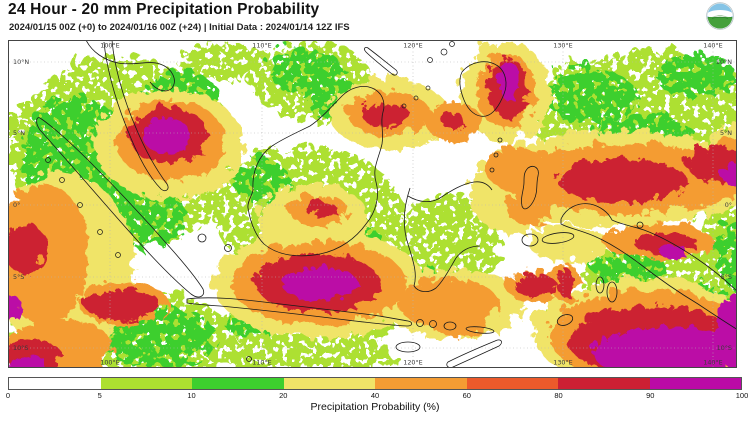  Describe the element at coordinates (83, 207) in the screenshot. I see `mentawai-islands` at that location.